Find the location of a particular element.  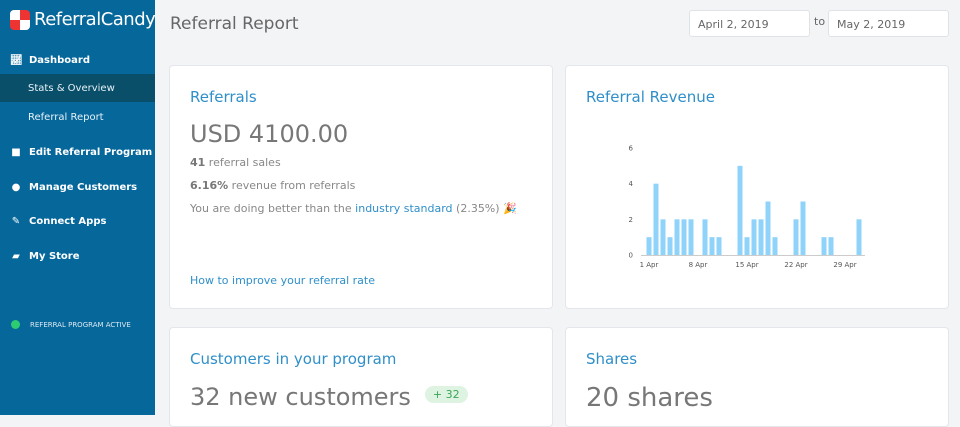

status-dot-icon is located at coordinates (15, 324).